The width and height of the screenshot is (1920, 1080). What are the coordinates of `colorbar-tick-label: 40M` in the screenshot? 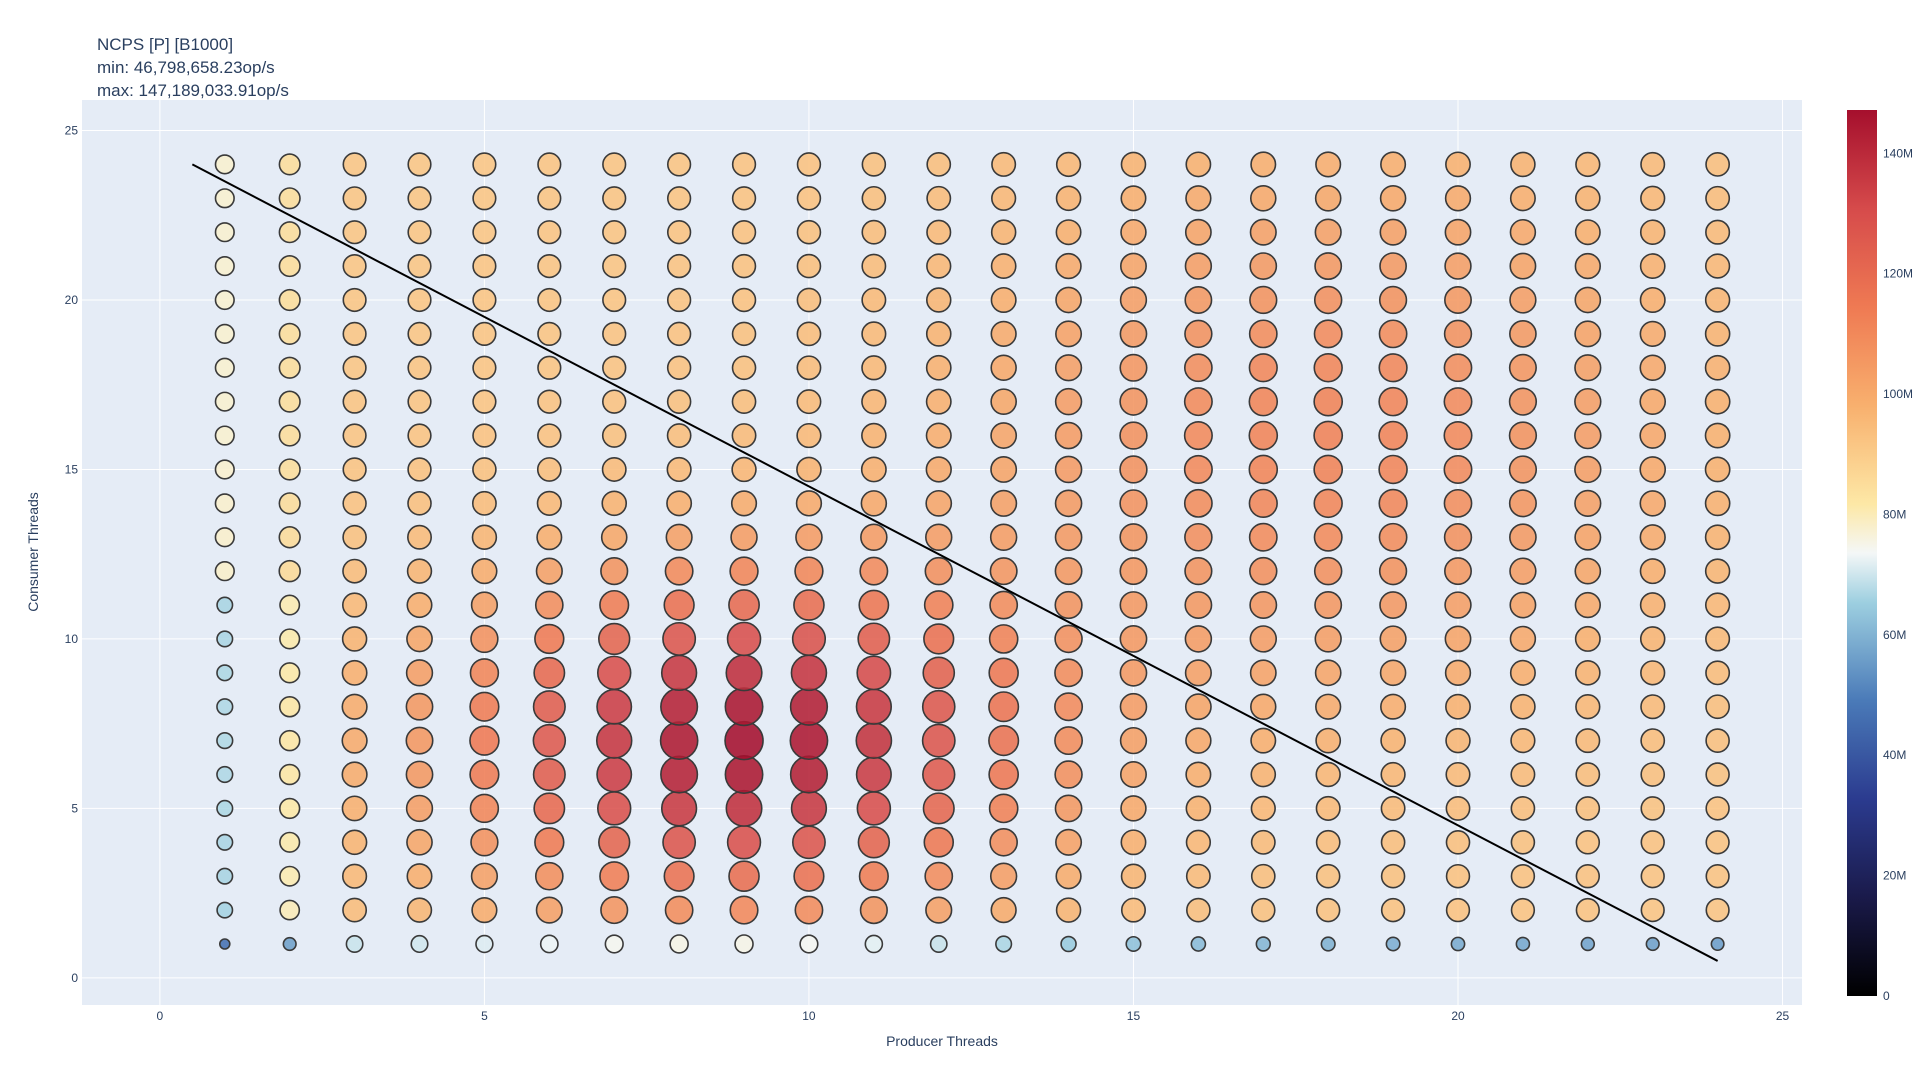 It's located at (1894, 755).